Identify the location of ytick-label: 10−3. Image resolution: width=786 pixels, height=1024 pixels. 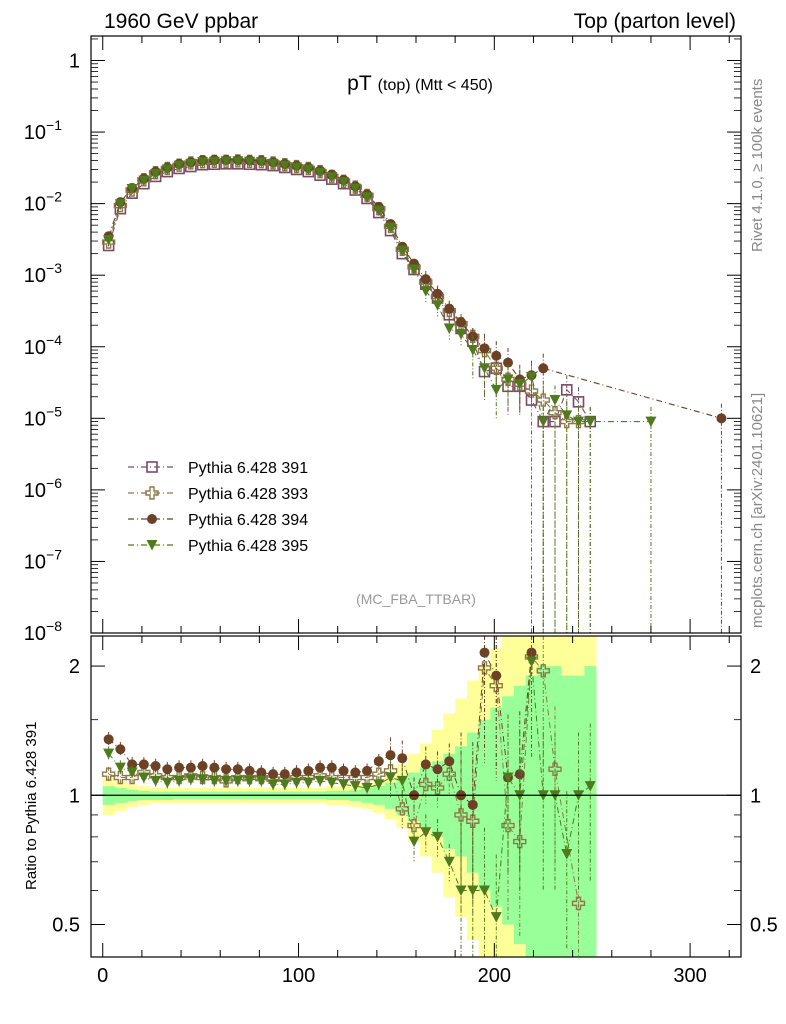
(43, 273).